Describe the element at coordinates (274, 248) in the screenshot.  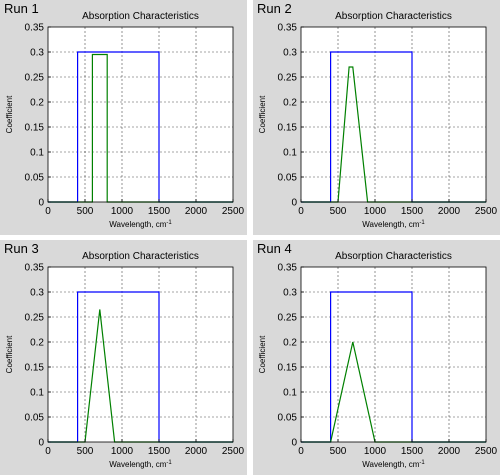
I see `panel-title: Run 4` at that location.